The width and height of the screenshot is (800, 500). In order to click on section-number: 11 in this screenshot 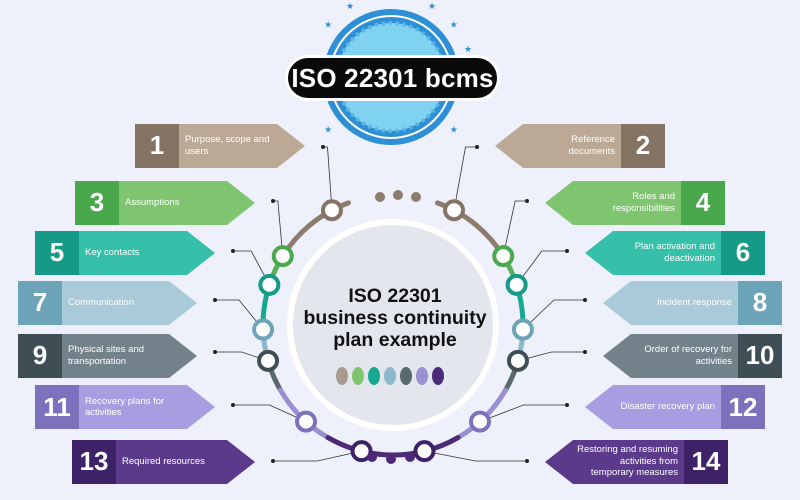, I will do `click(57, 406)`.